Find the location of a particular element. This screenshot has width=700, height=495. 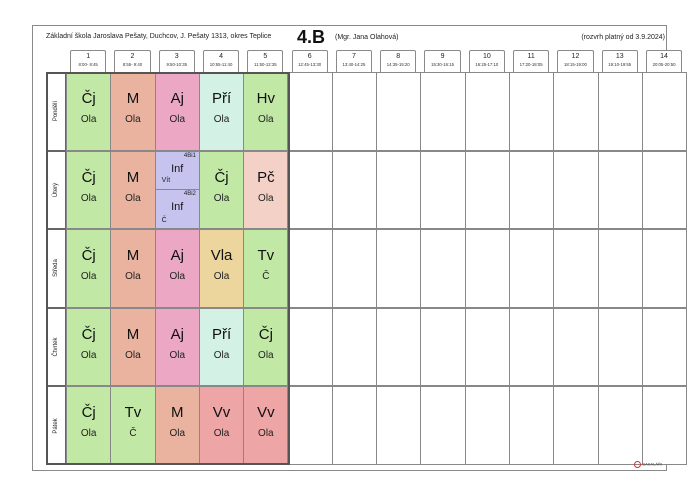

day-label: Čtvrtek is located at coordinates (56, 347).